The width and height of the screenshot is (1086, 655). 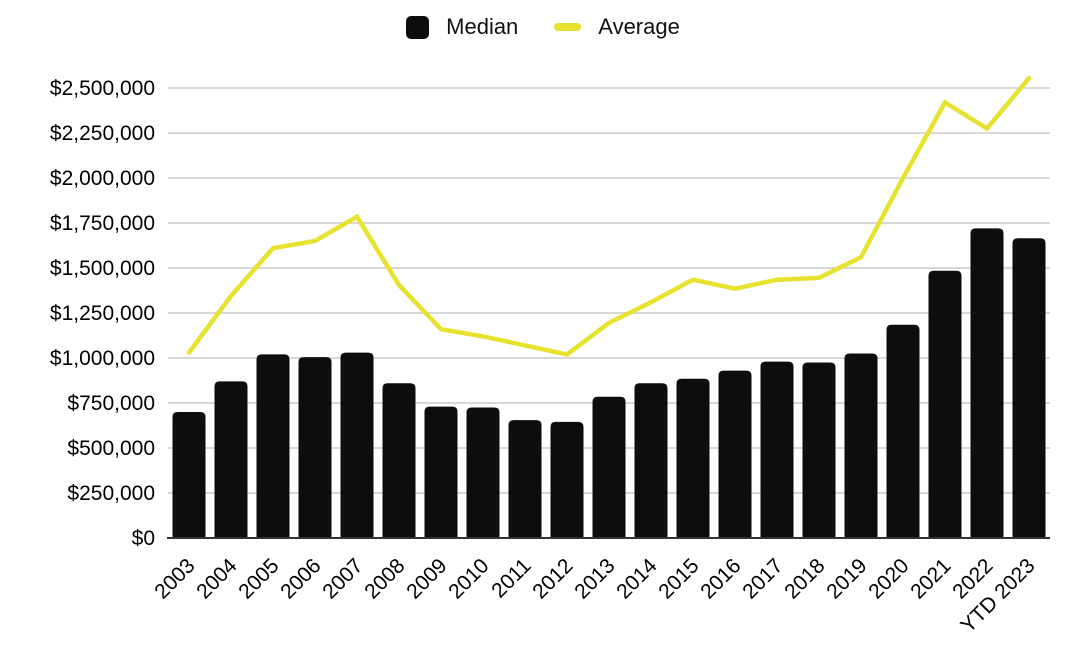 I want to click on y-tick-label: $750,000, so click(x=111, y=403).